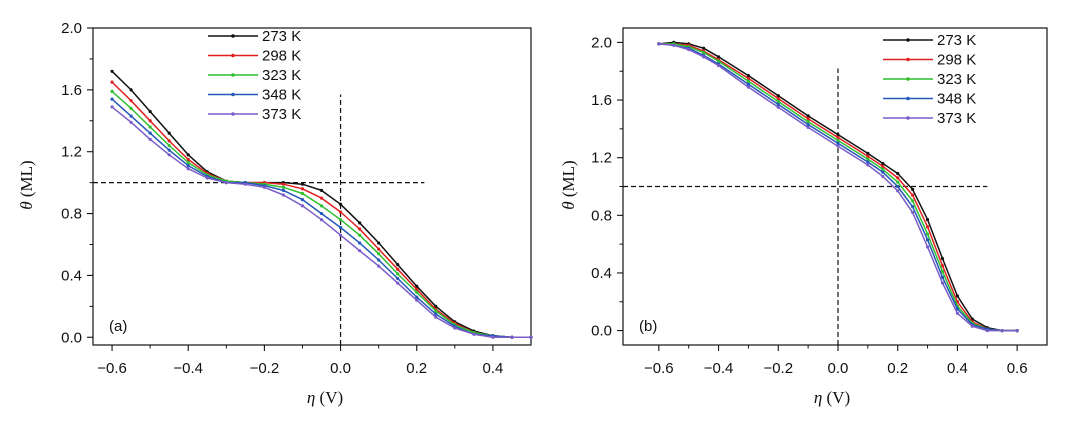  What do you see at coordinates (281, 95) in the screenshot?
I see `legend-label: 348 K` at bounding box center [281, 95].